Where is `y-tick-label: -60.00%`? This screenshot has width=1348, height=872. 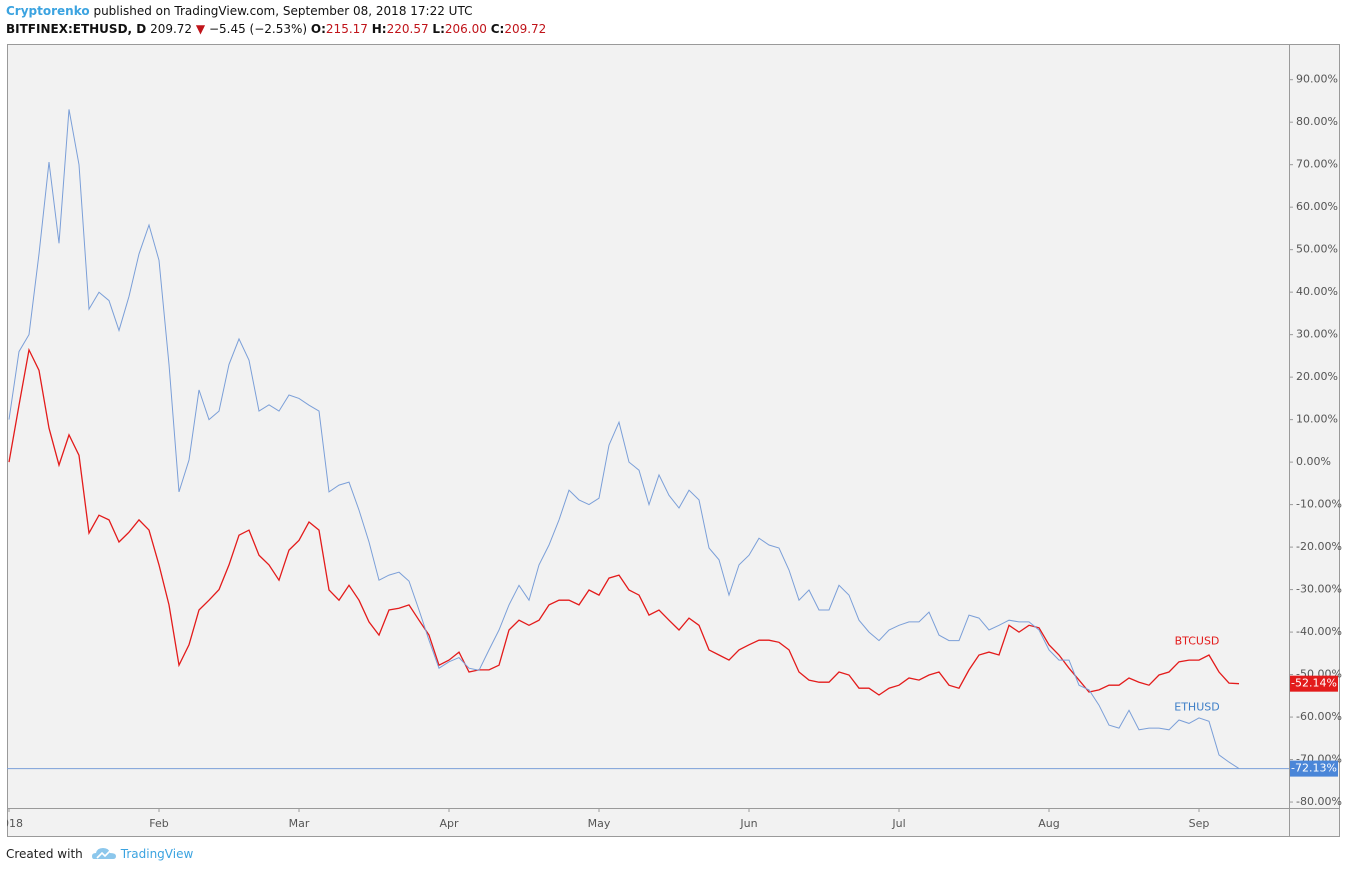
y-tick-label: -60.00% is located at coordinates (1319, 716).